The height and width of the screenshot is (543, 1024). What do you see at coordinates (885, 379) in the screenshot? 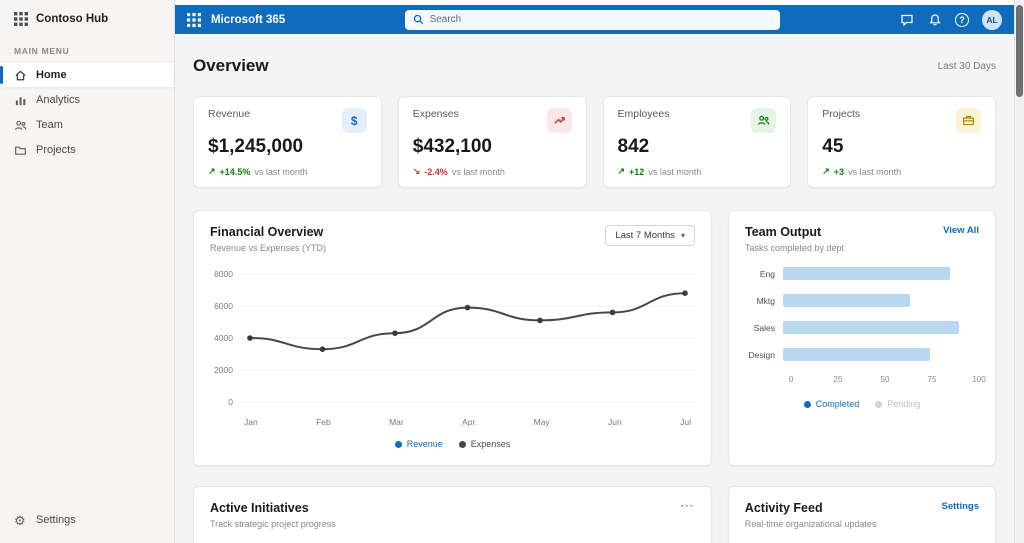
I see `x-tick-label: 50` at bounding box center [885, 379].